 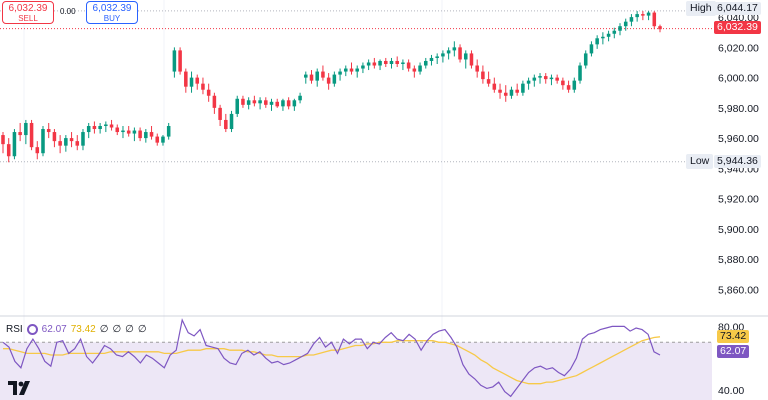 What do you see at coordinates (733, 351) in the screenshot?
I see `rsi-value-tag: 62.07` at bounding box center [733, 351].